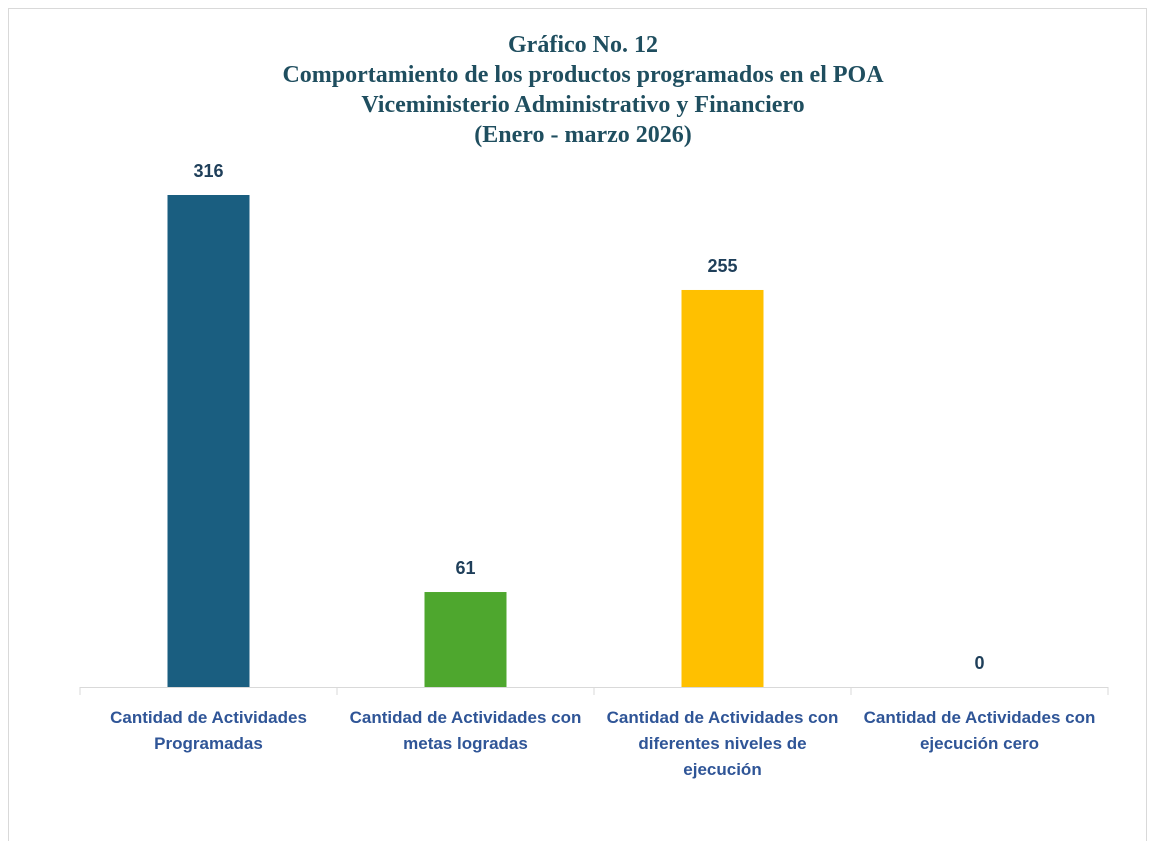  What do you see at coordinates (583, 45) in the screenshot?
I see `chart-title: Gráfico No. 12` at bounding box center [583, 45].